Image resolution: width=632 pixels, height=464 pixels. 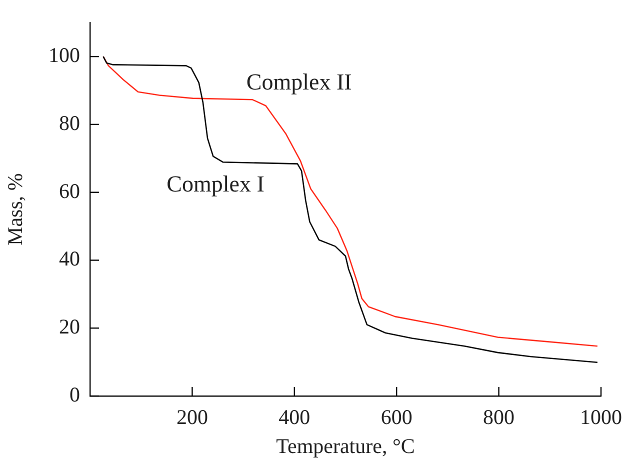 I want to click on series-label: Complex I, so click(x=215, y=184).